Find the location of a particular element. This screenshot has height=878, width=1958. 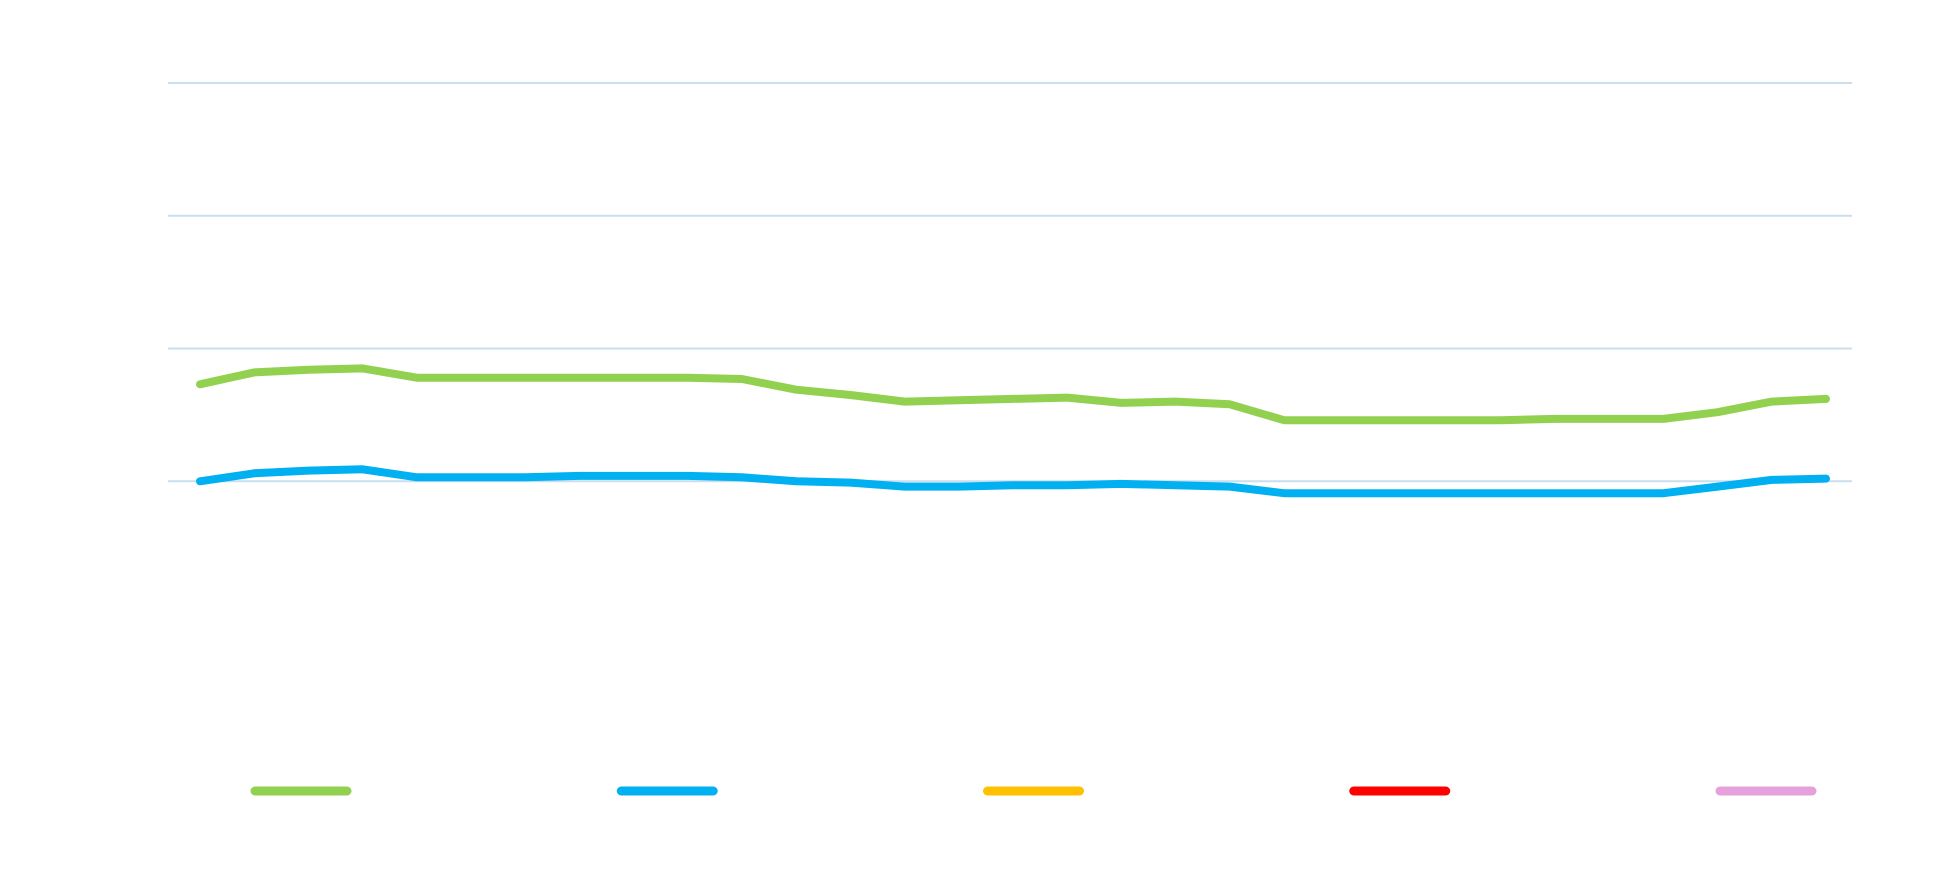

series-lines is located at coordinates (1013, 431).